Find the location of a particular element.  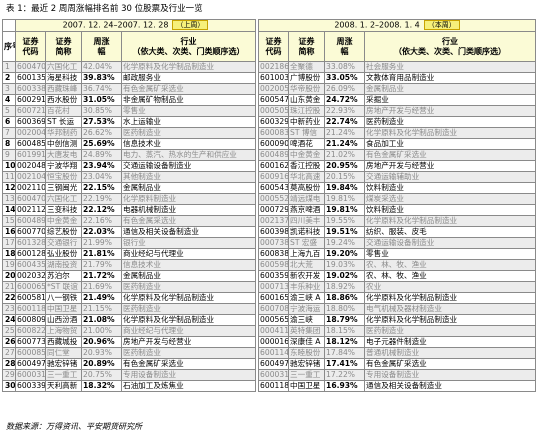

right-name: 靖远煤电 is located at coordinates (307, 199).